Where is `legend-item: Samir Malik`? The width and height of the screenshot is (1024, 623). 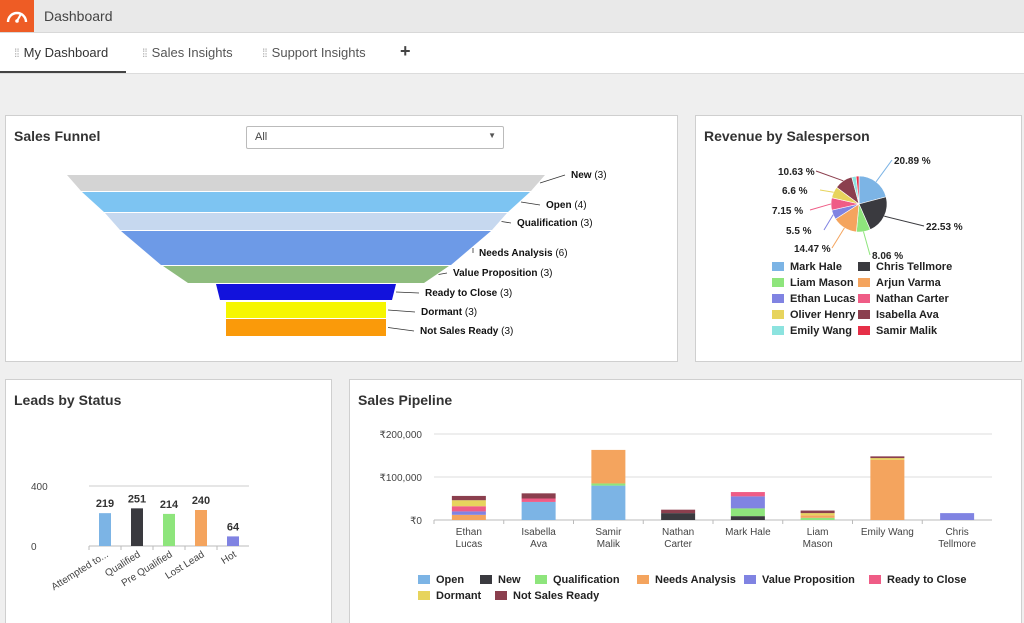
legend-item: Samir Malik is located at coordinates (897, 331).